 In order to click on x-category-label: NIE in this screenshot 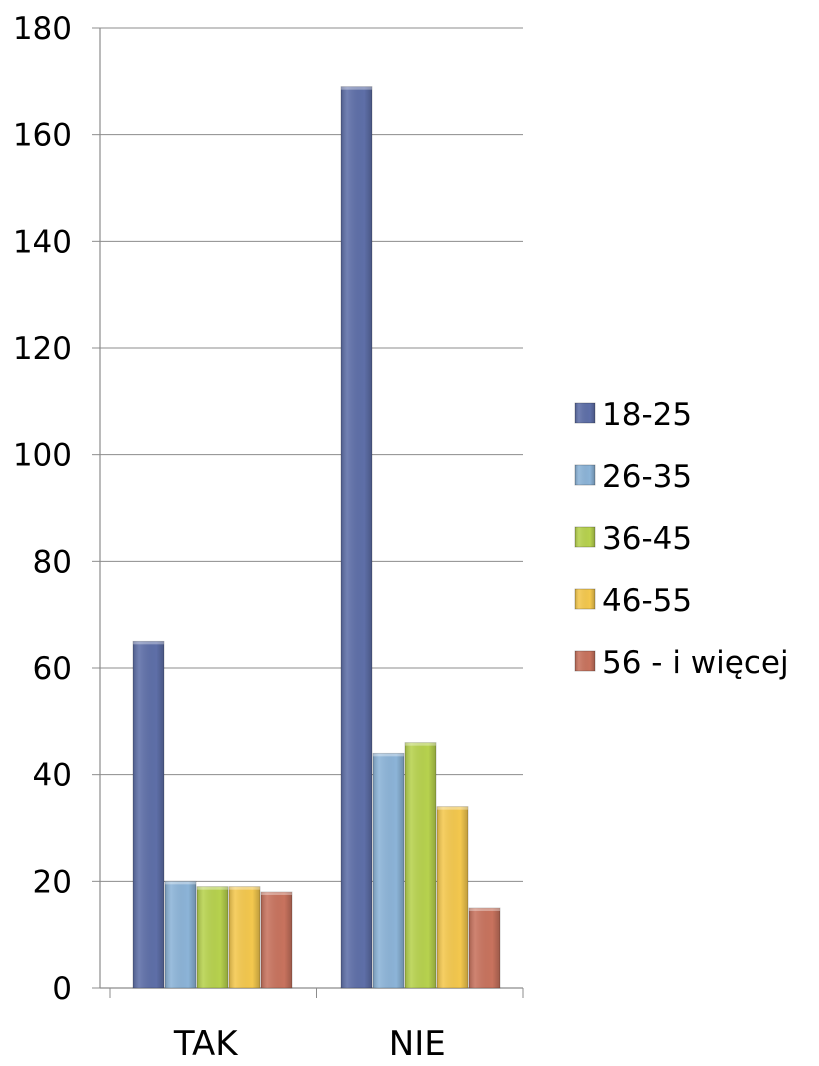, I will do `click(417, 1043)`.